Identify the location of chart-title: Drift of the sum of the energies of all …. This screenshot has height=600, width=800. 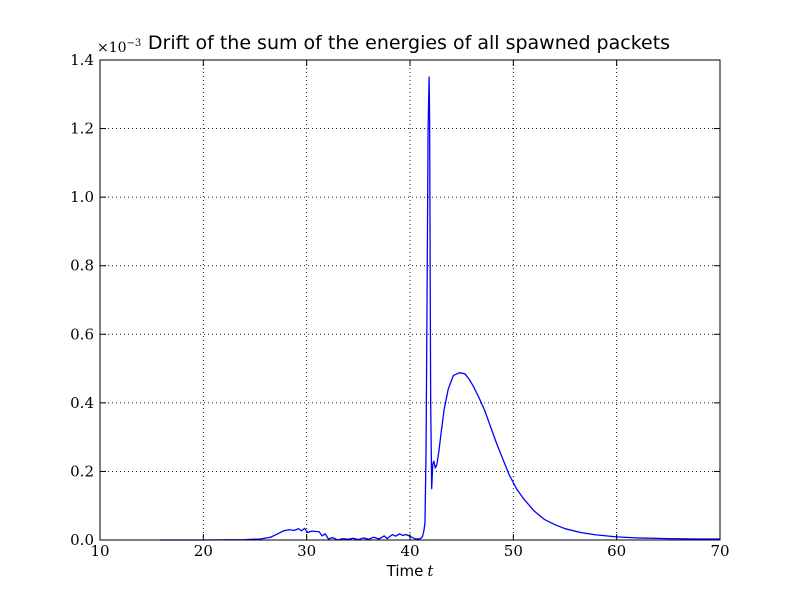
(409, 43).